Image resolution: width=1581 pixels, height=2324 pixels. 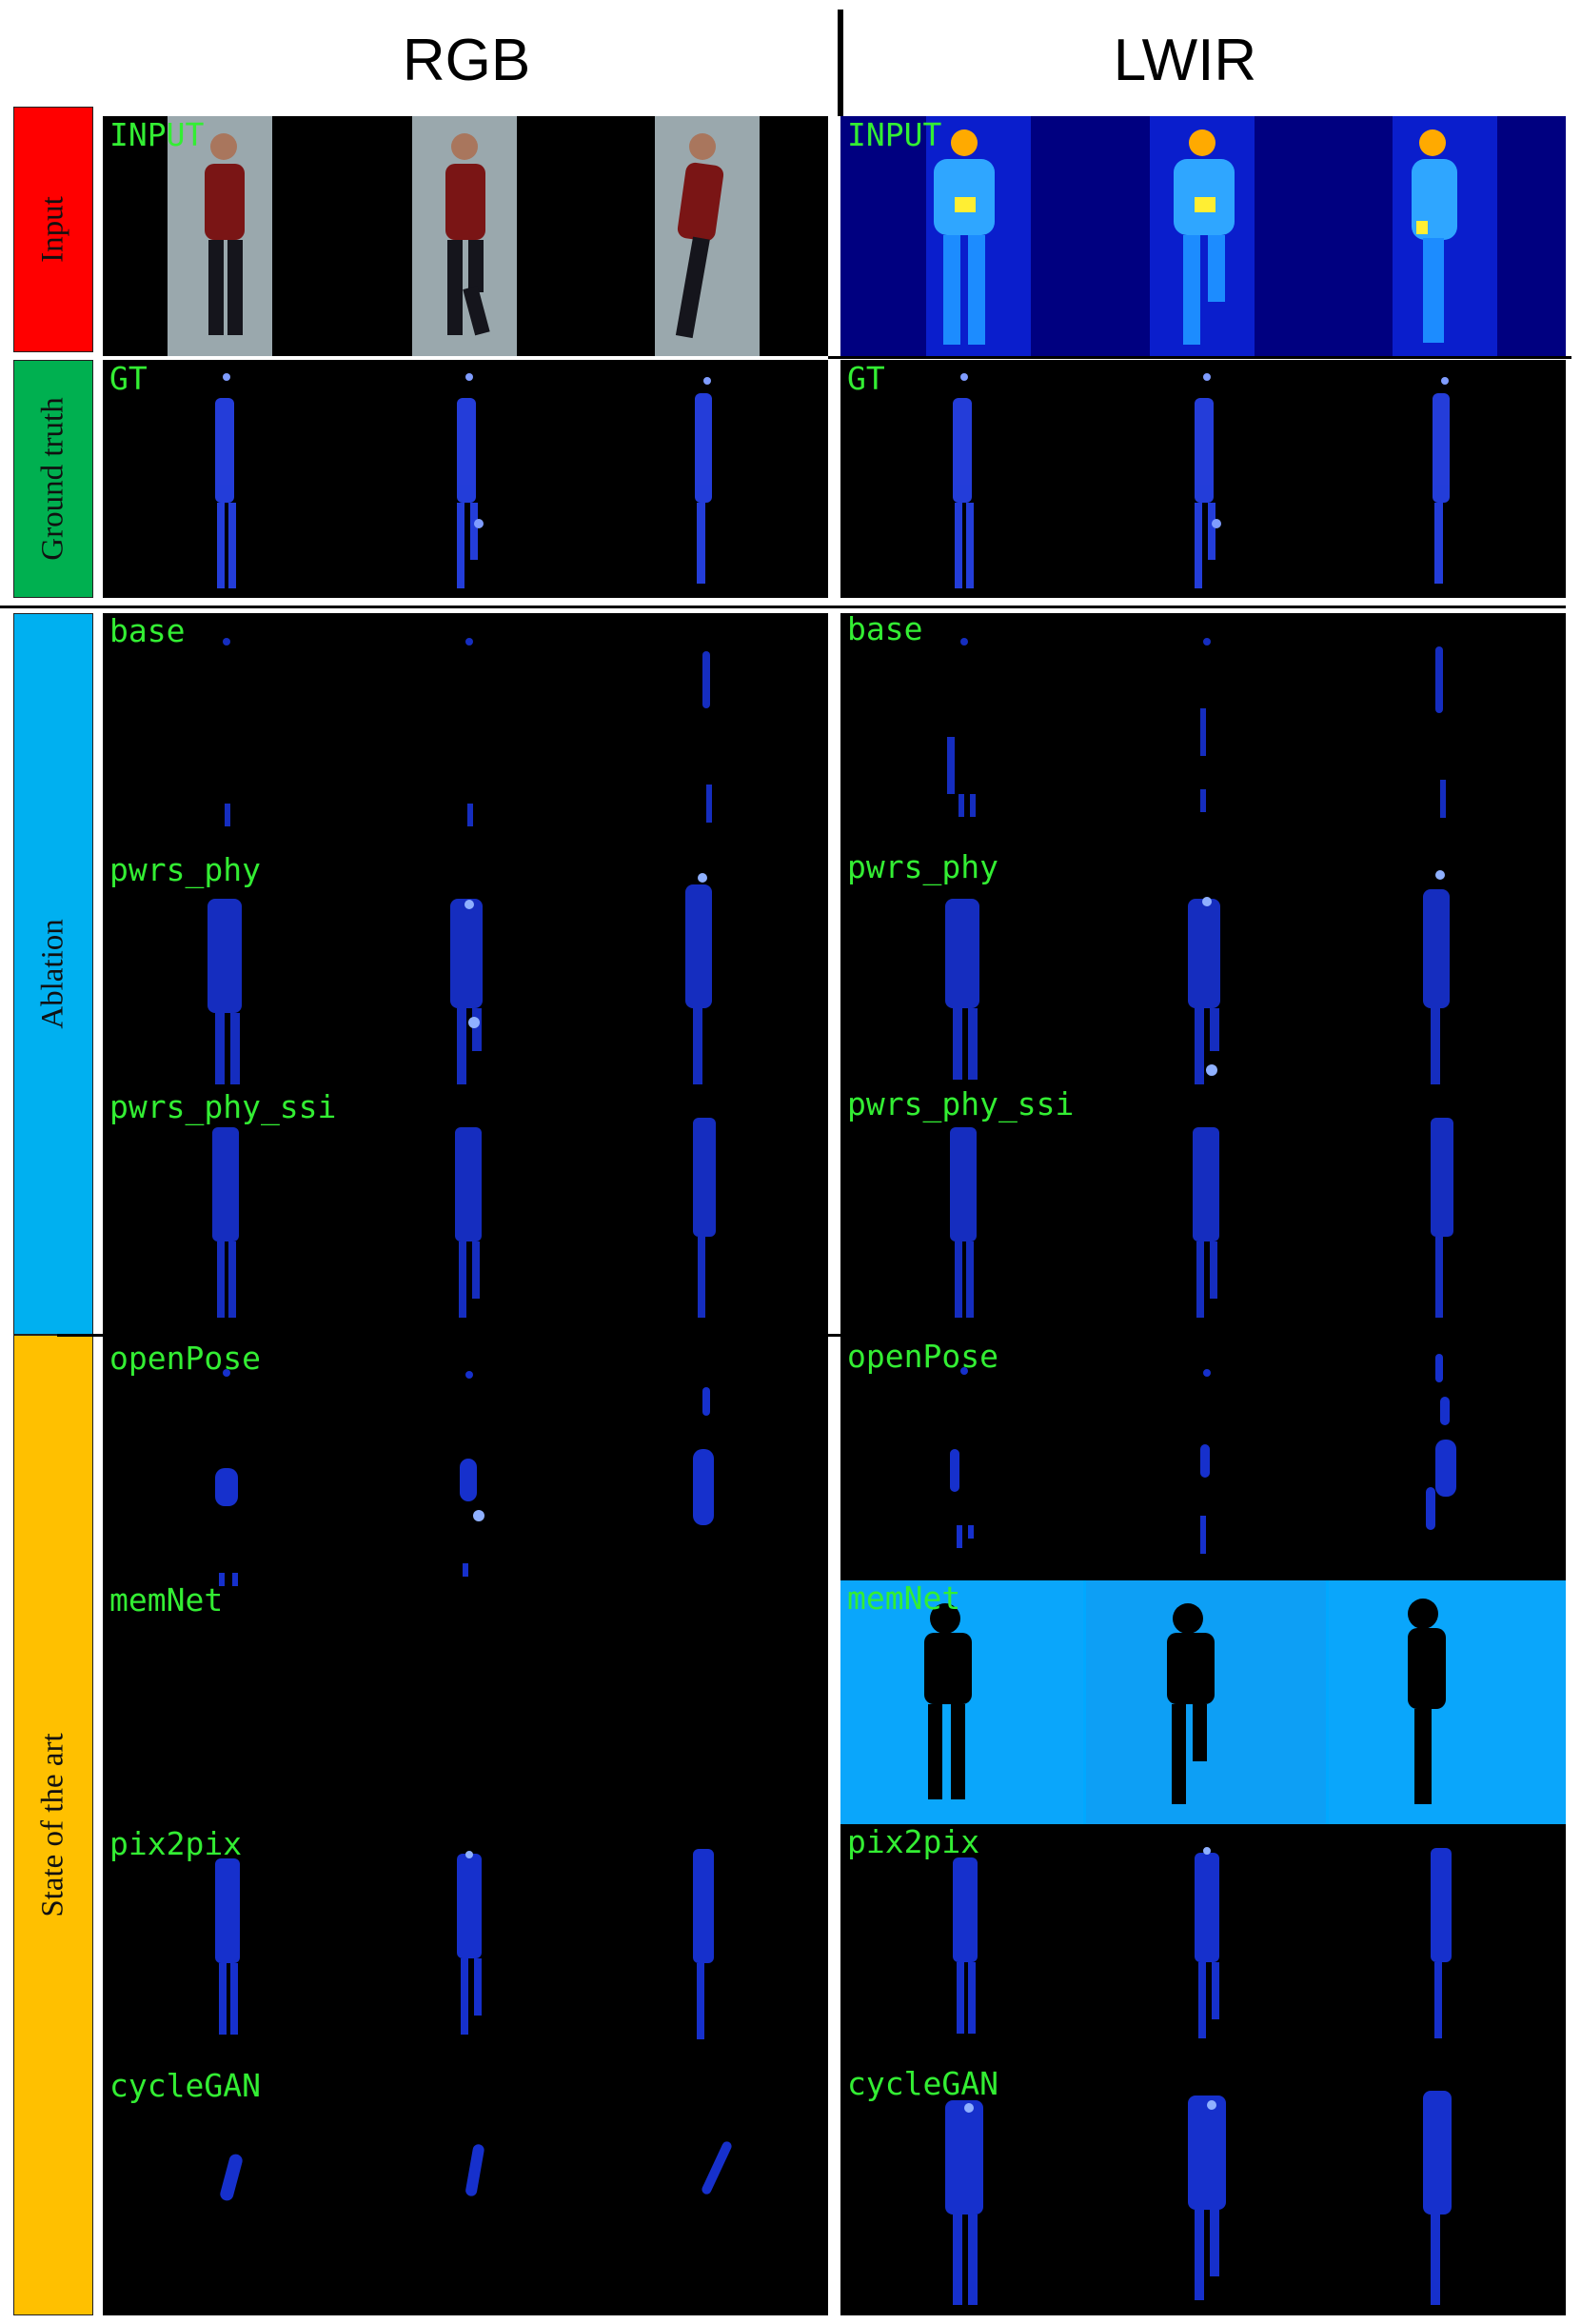 I want to click on rgb-input-image, so click(x=464, y=236).